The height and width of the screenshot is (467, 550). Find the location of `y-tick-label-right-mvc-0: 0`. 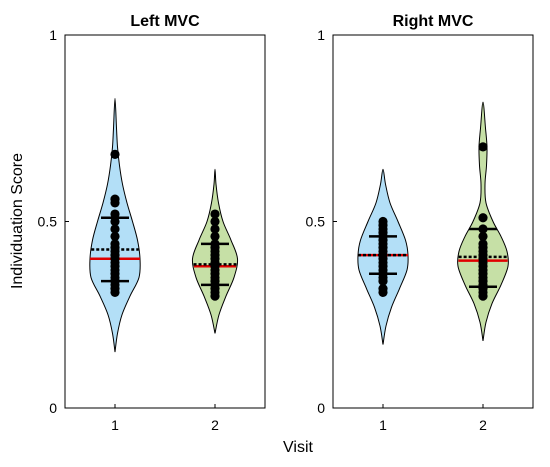

y-tick-label-right-mvc-0: 0 is located at coordinates (321, 408).